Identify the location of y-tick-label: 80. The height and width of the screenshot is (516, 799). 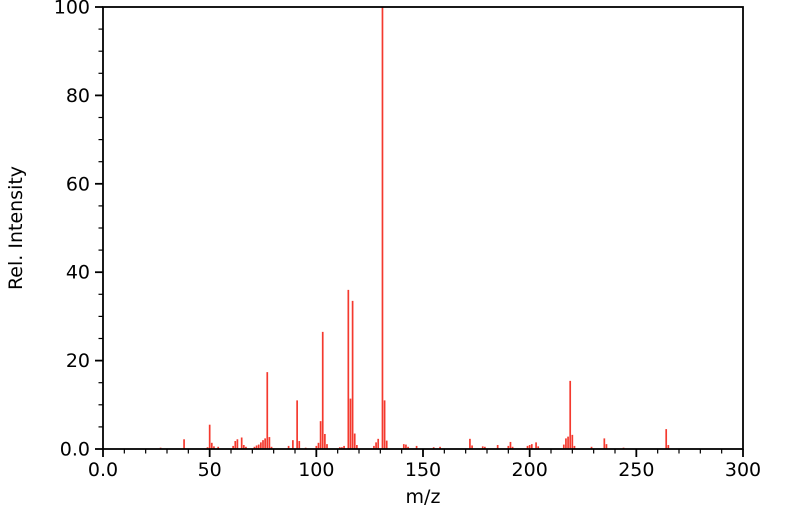
(78, 96).